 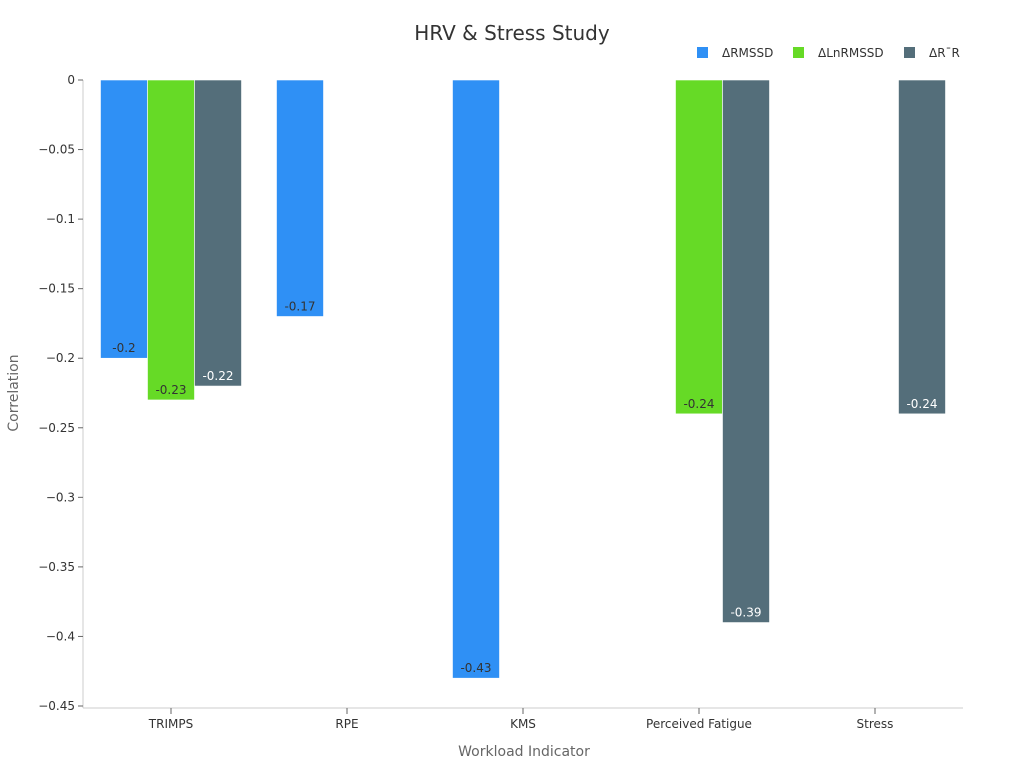 I want to click on legend-entry: ΔRMSSD, so click(x=747, y=53).